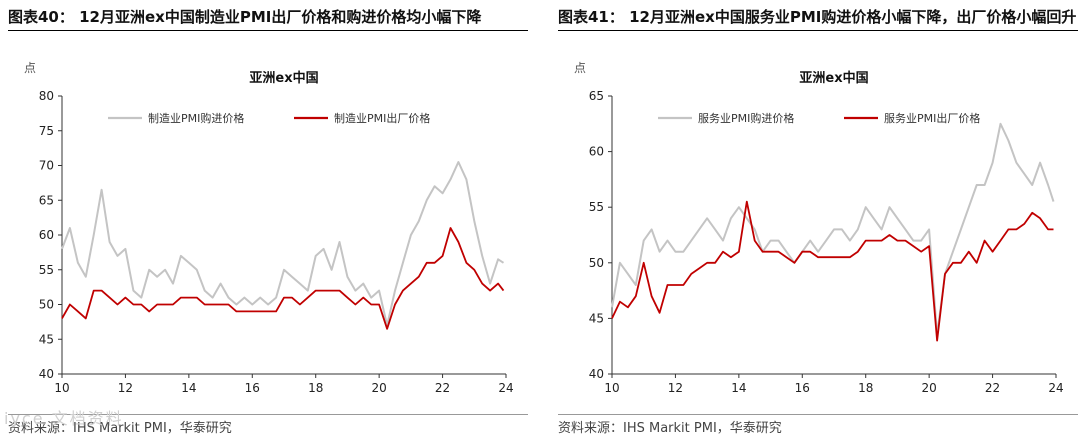  What do you see at coordinates (268, 18) in the screenshot?
I see `figure-title: 图表40： 12月亚洲ex中国制造业PMI出厂价格和购进价格均小幅下降` at bounding box center [268, 18].